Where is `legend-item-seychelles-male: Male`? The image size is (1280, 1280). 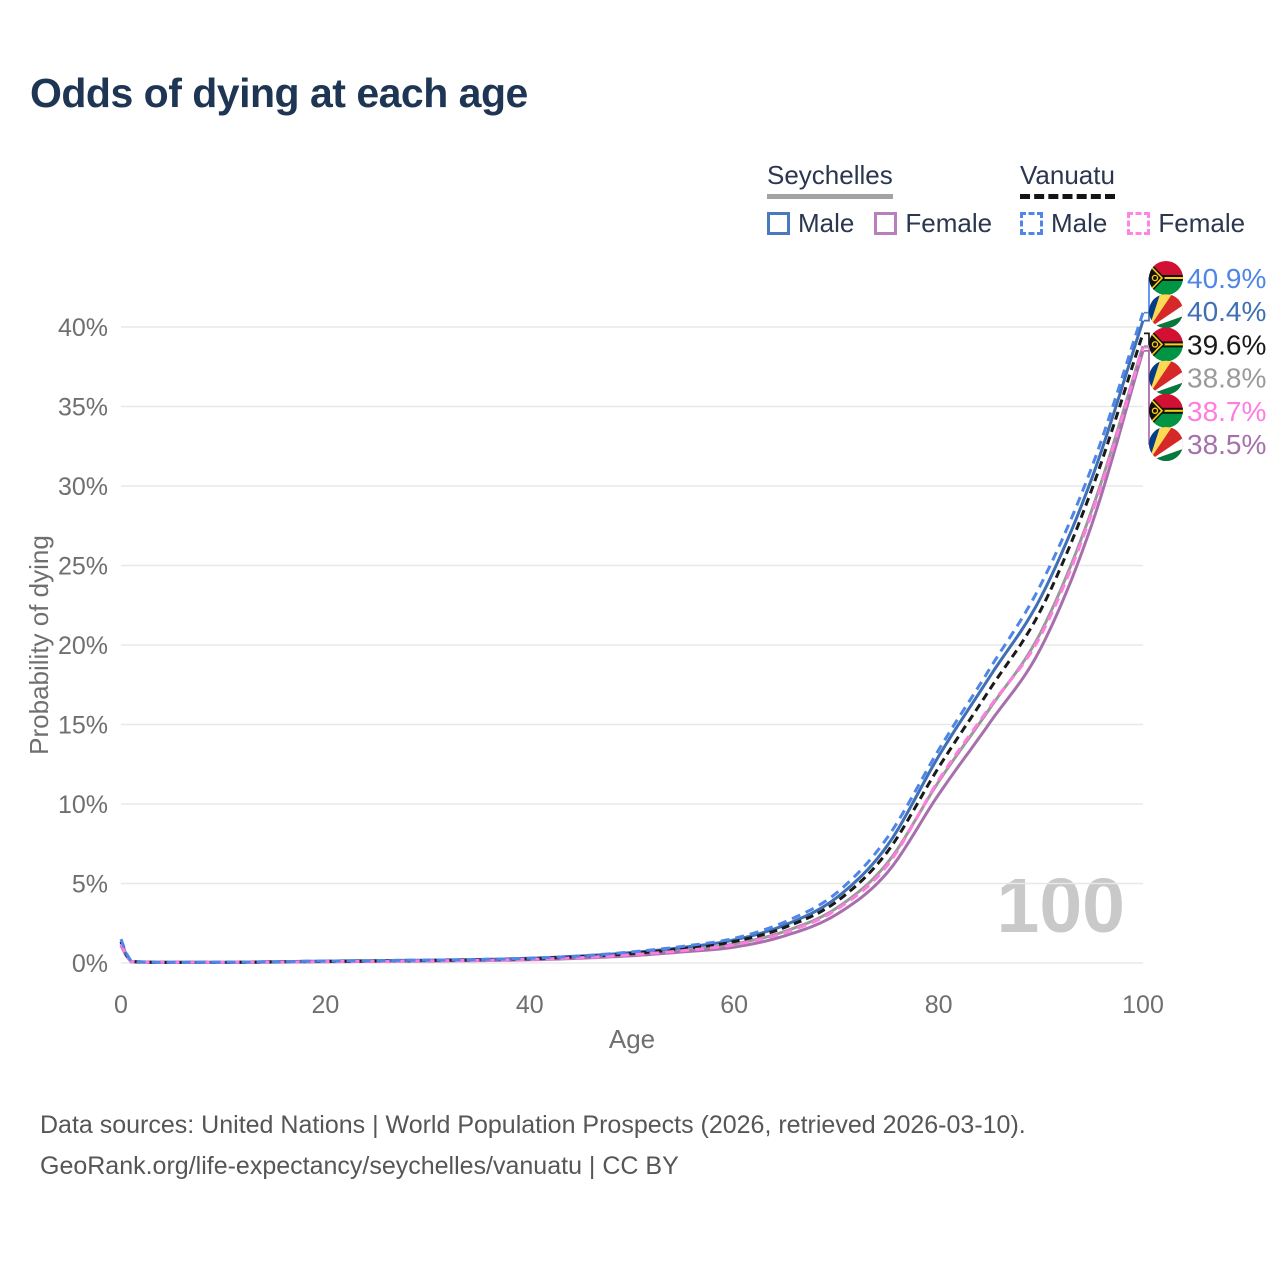
legend-item-seychelles-male: Male is located at coordinates (810, 223).